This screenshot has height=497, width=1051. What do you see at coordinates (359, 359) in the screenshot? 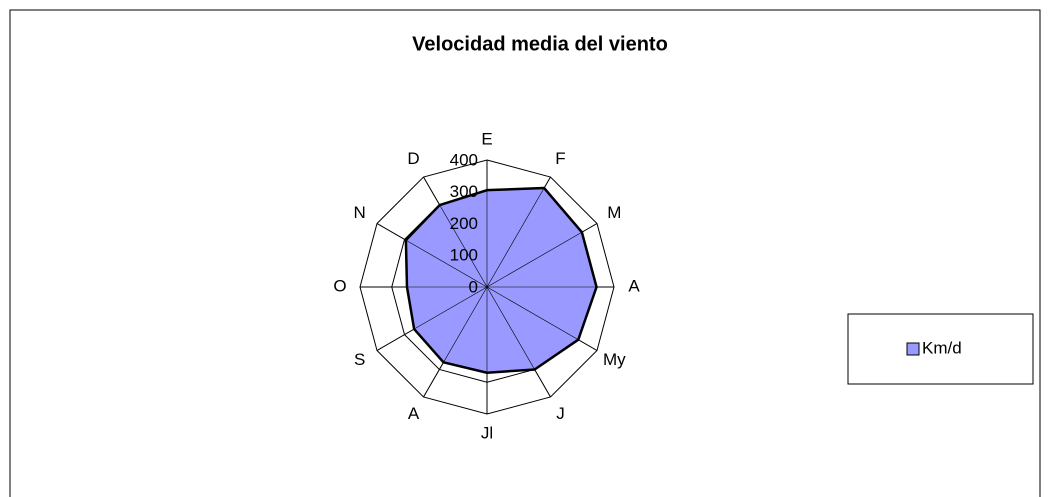
I see `category-label: S` at bounding box center [359, 359].